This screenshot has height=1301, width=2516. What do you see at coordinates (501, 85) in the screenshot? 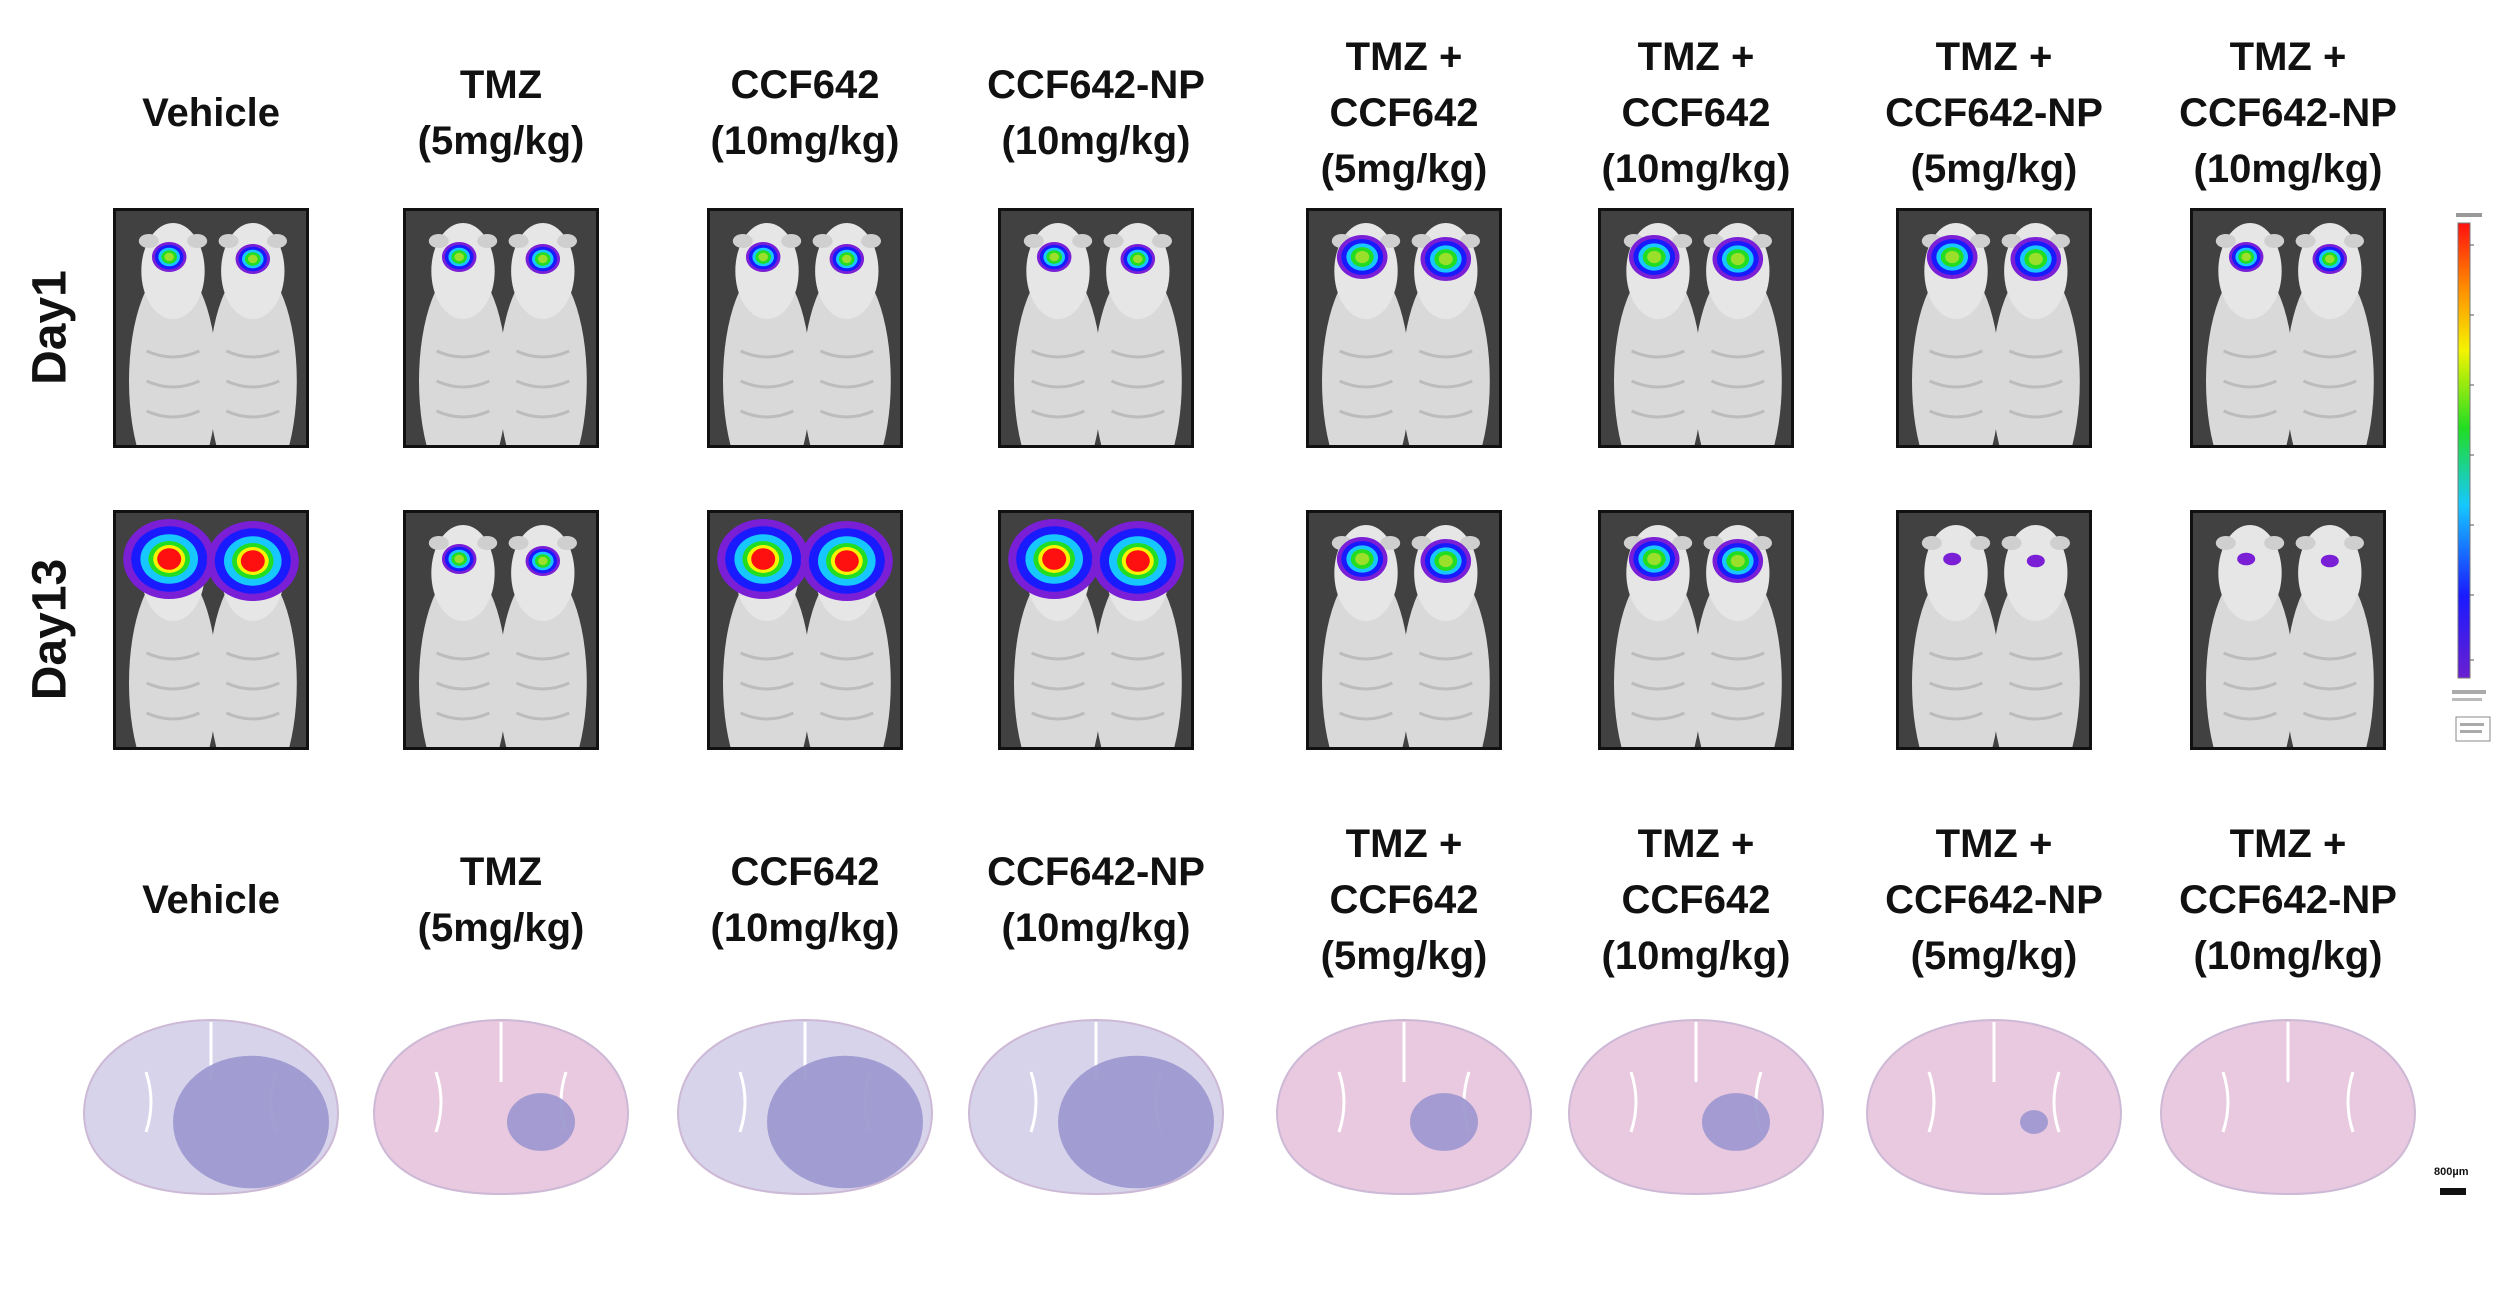
I see `top-group-label-line: TMZ` at bounding box center [501, 85].